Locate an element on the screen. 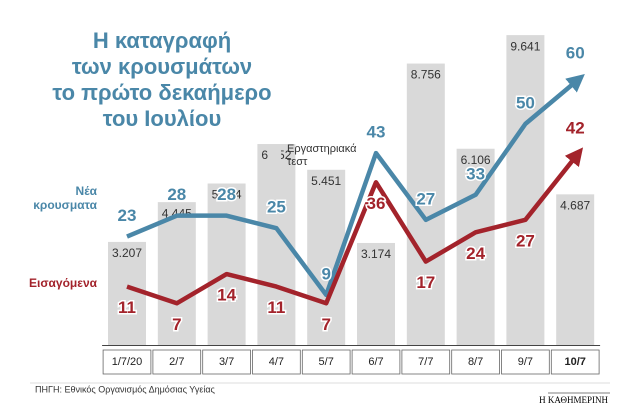 This screenshot has height=416, width=620. bar-value-label: 4.687 is located at coordinates (575, 206).